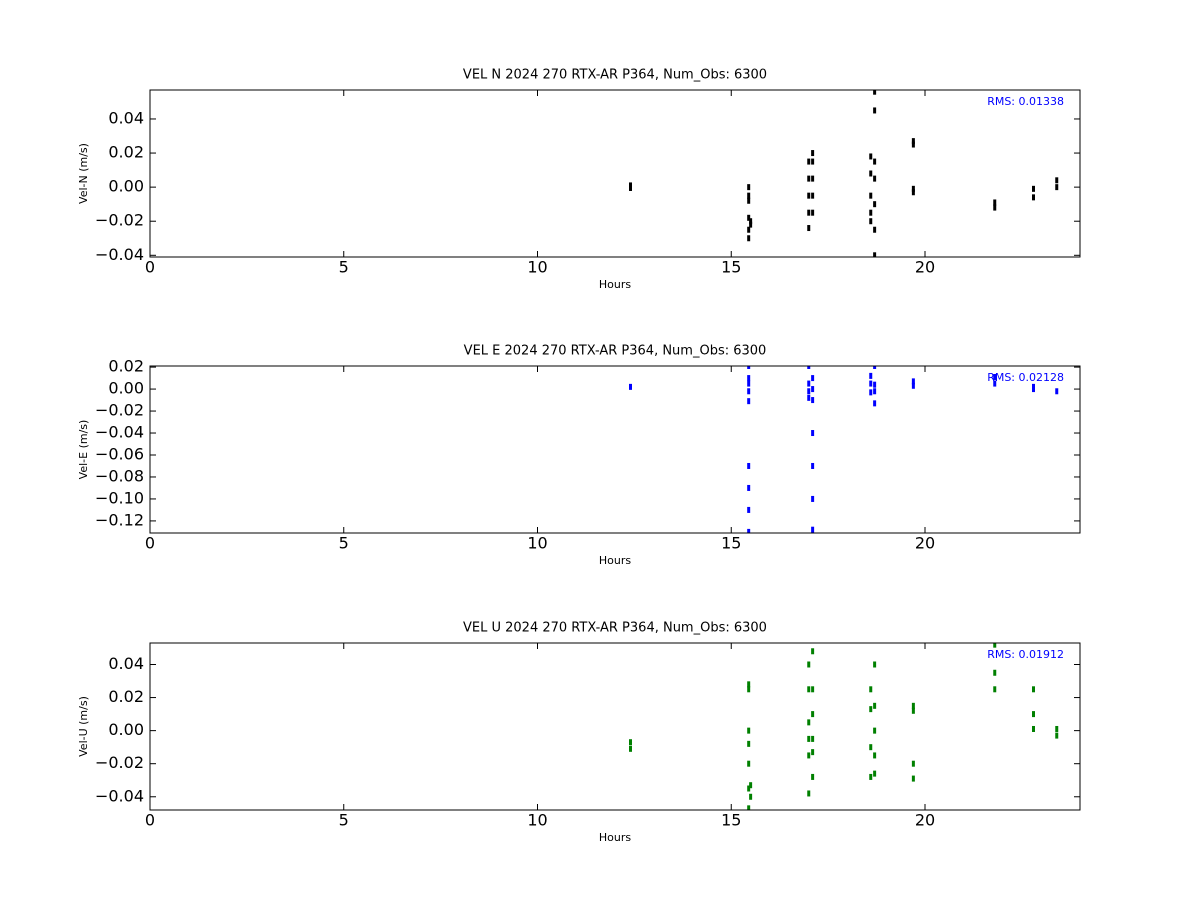 The image size is (1200, 900). What do you see at coordinates (1025, 101) in the screenshot?
I see `rms-annotation: RMS: 0.01338` at bounding box center [1025, 101].